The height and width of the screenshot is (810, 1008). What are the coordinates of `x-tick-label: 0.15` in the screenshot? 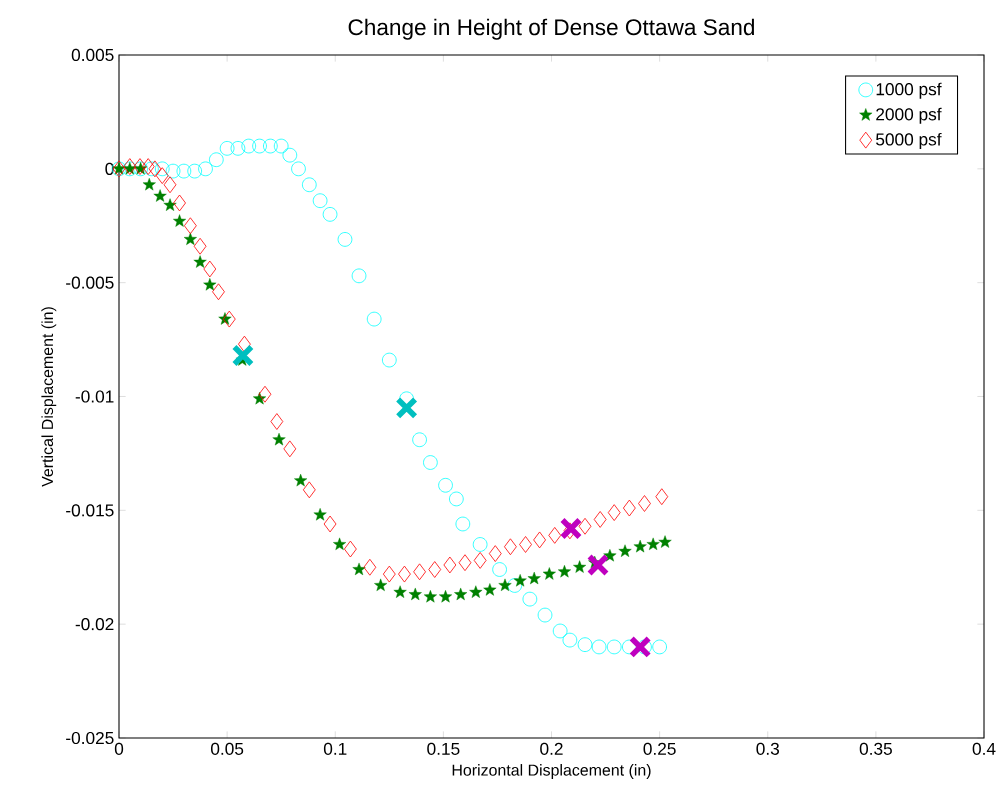 It's located at (443, 748).